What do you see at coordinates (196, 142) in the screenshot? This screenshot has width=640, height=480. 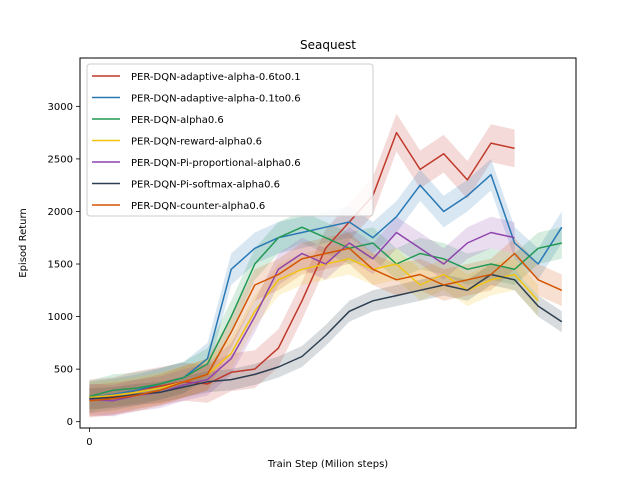 I see `legend-label: PER-DQN-reward-alpha0.6` at bounding box center [196, 142].